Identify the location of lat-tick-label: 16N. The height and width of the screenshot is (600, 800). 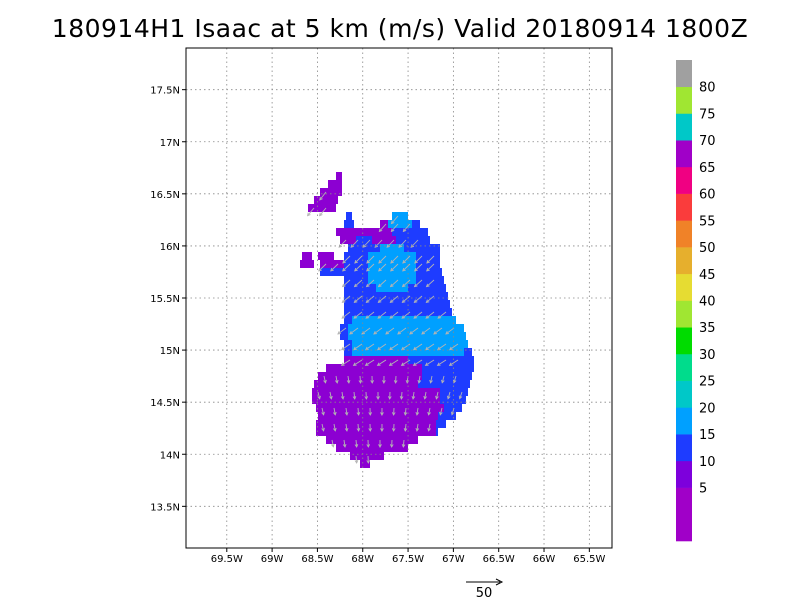
(170, 247).